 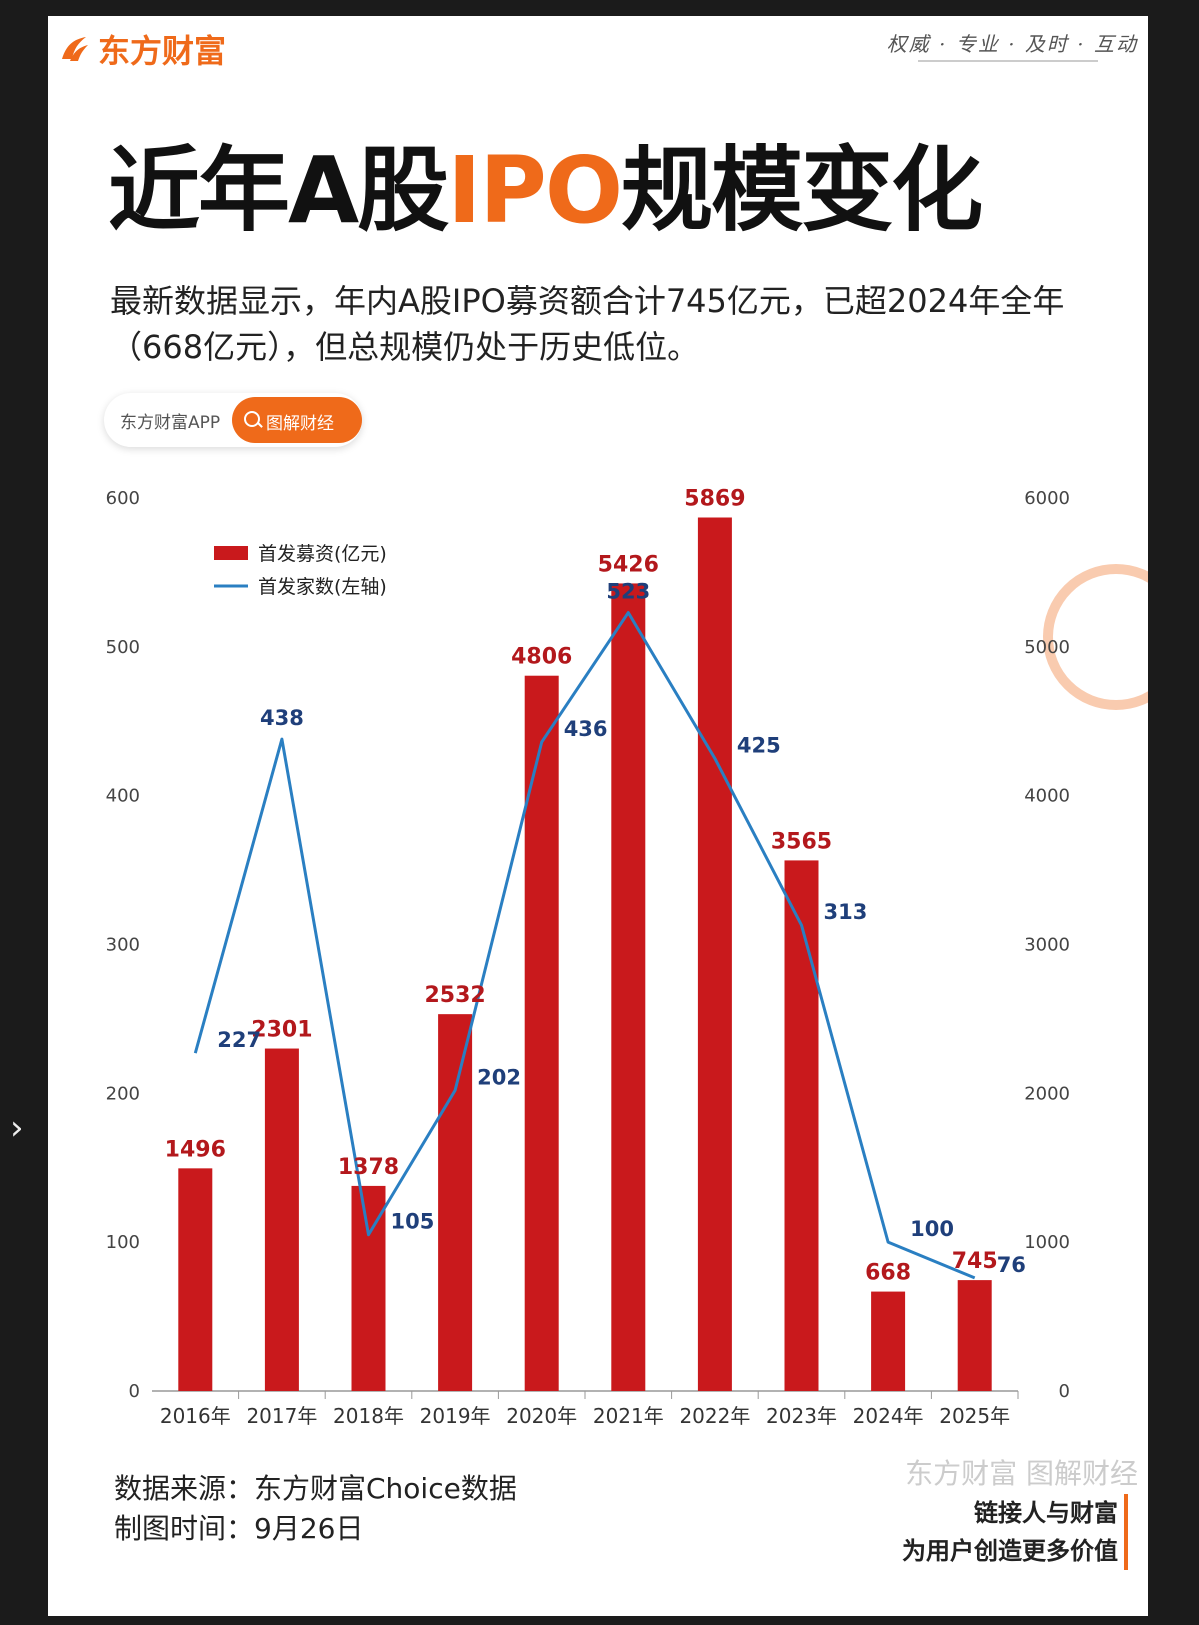 I want to click on slogan-divider, so click(x=1008, y=61).